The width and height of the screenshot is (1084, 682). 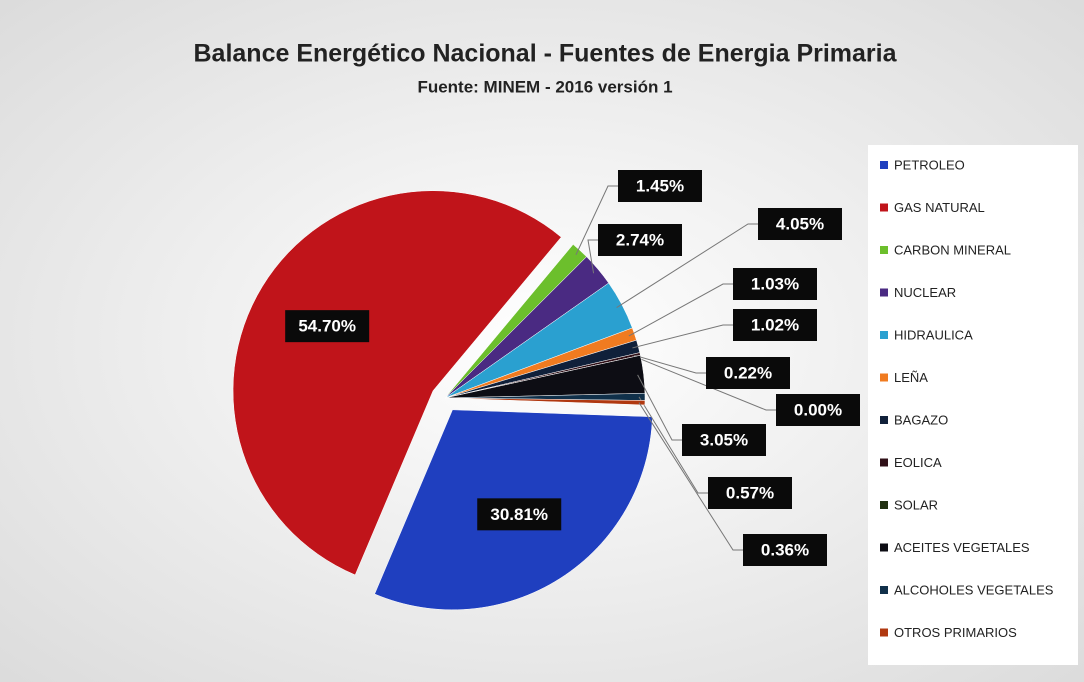 What do you see at coordinates (545, 401) in the screenshot?
I see `pie-slice` at bounding box center [545, 401].